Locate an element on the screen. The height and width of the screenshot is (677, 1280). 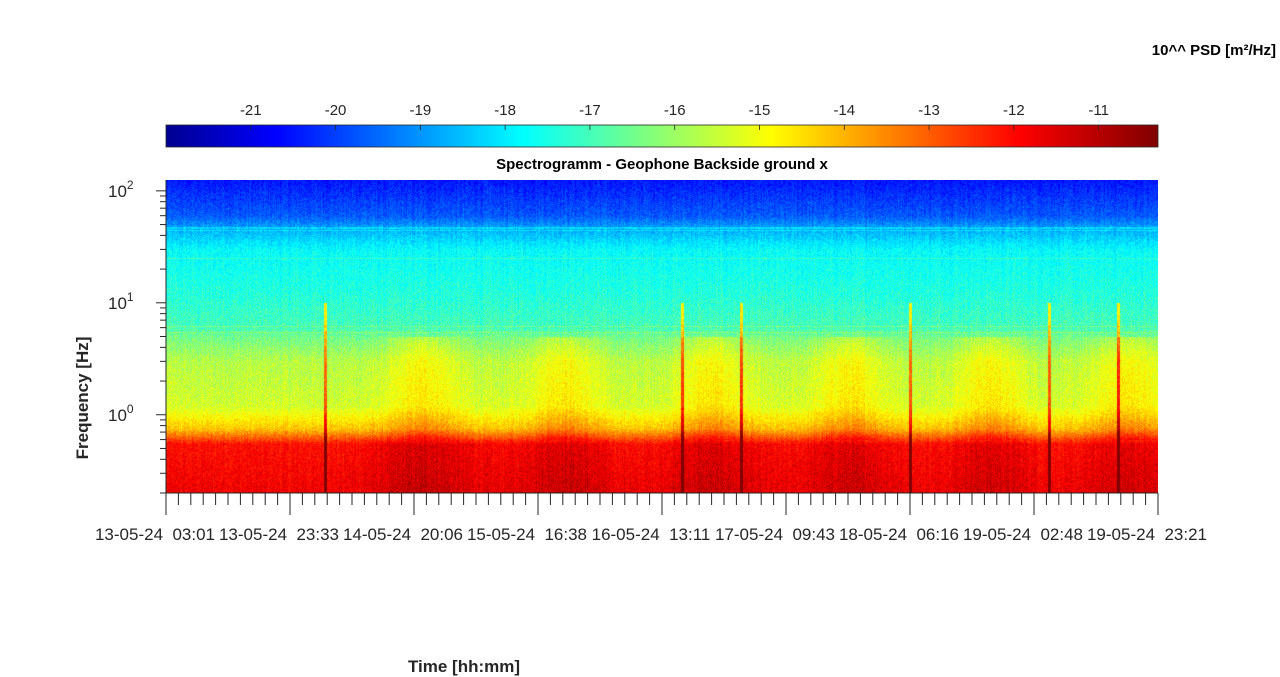
y-axis-label: Frequency [Hz] is located at coordinates (82, 398).